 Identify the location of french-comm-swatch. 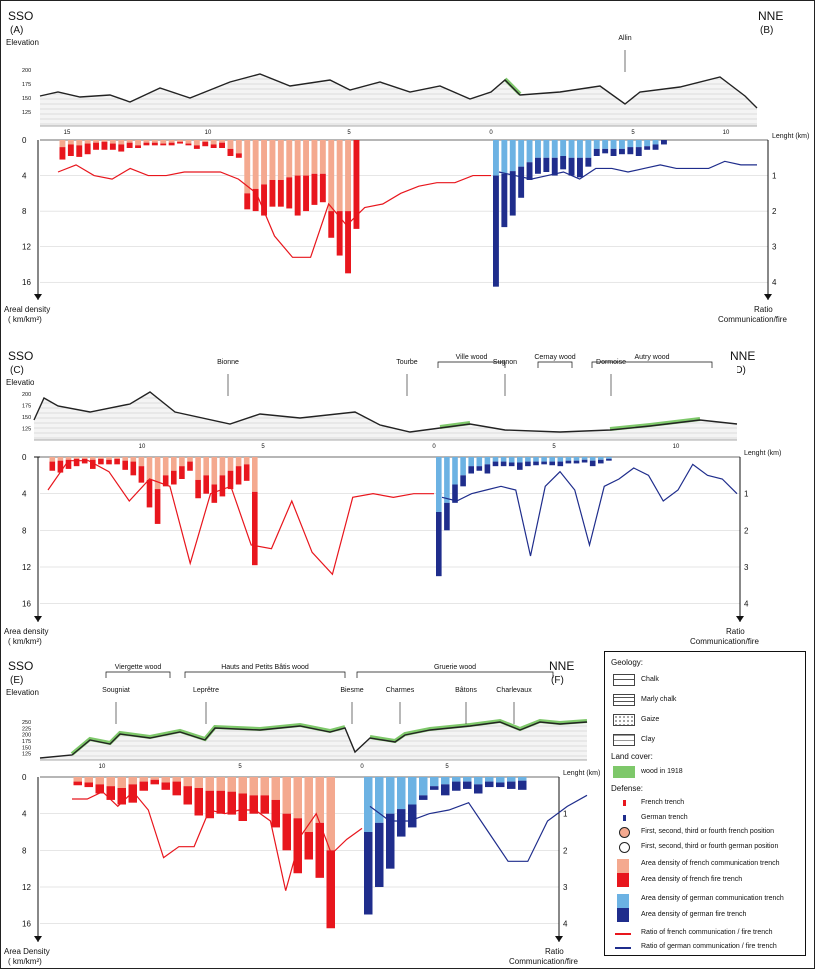
(623, 866).